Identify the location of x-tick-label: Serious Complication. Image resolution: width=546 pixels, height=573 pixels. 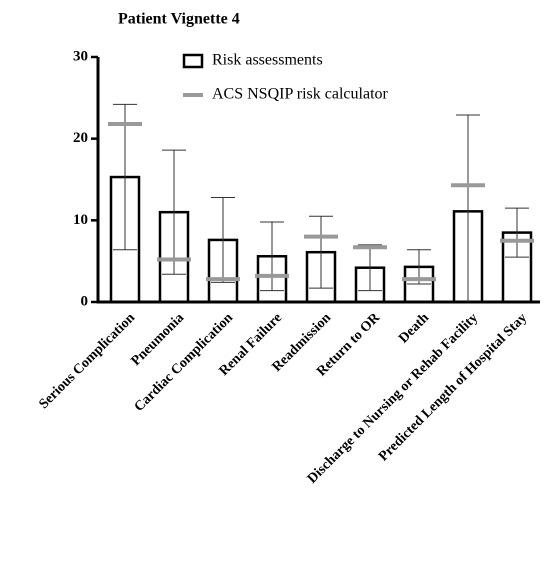
(87, 361).